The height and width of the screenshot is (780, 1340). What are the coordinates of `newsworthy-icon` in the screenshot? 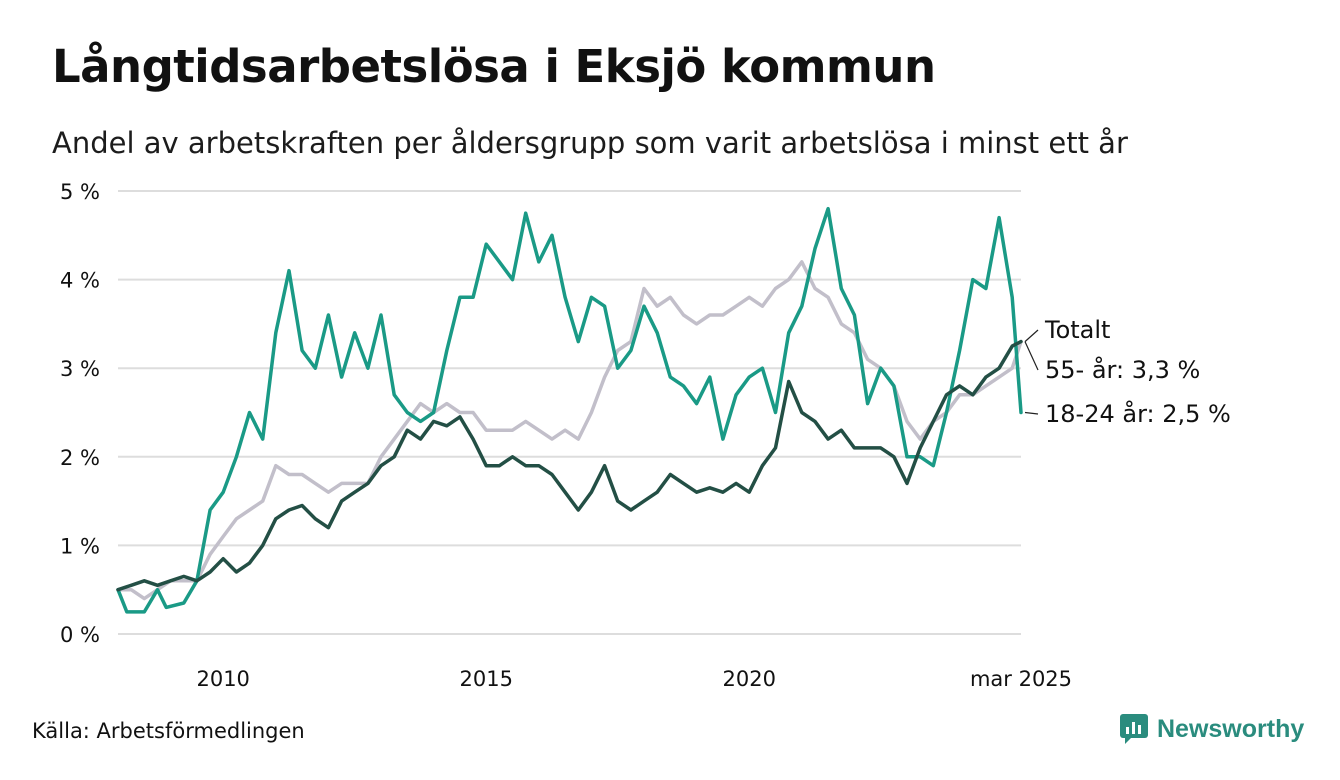 It's located at (1134, 729).